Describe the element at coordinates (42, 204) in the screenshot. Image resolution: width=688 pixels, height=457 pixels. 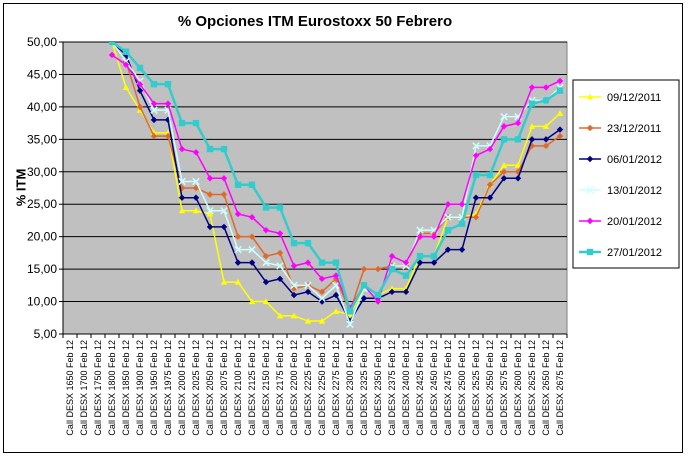
I see `y-tick-label: 25,00` at that location.